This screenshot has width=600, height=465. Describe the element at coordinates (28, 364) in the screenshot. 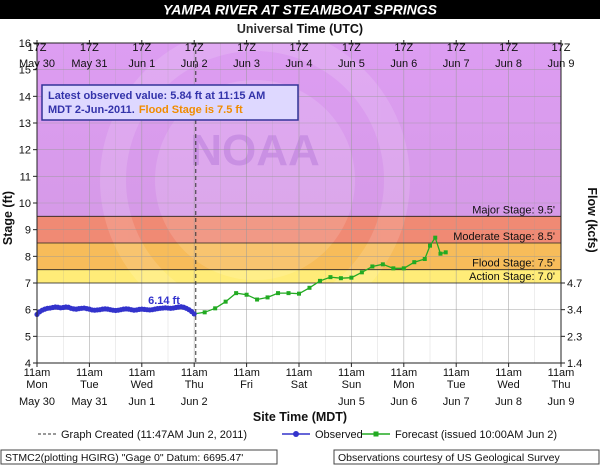

I see `y-tick-label: 4` at that location.